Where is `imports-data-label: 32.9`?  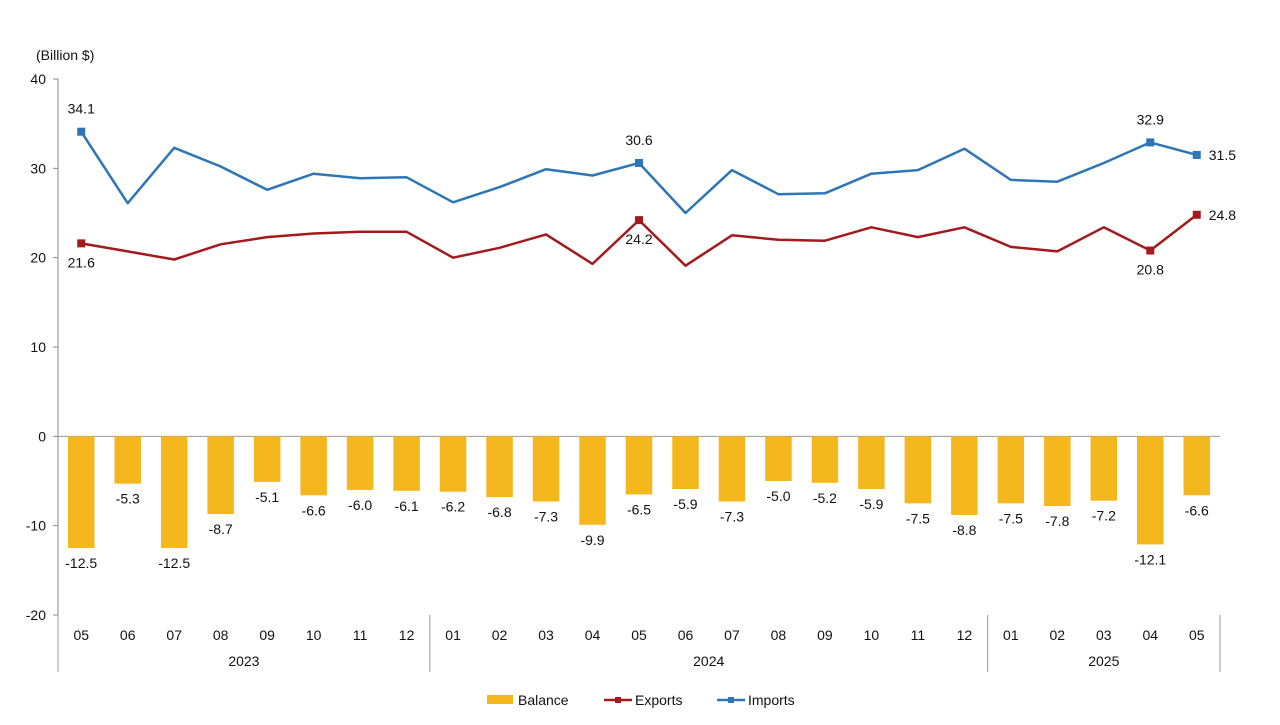 imports-data-label: 32.9 is located at coordinates (1150, 119).